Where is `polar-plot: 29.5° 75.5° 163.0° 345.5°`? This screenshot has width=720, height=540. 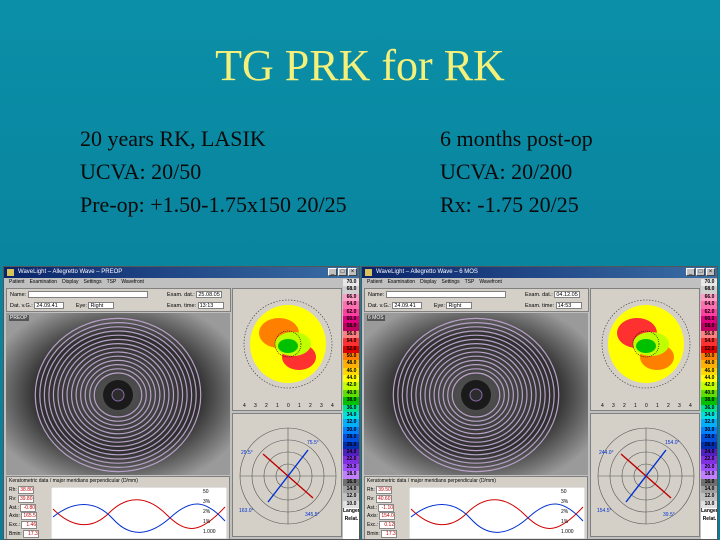 polar-plot: 29.5° 75.5° 163.0° 345.5° is located at coordinates (287, 475).